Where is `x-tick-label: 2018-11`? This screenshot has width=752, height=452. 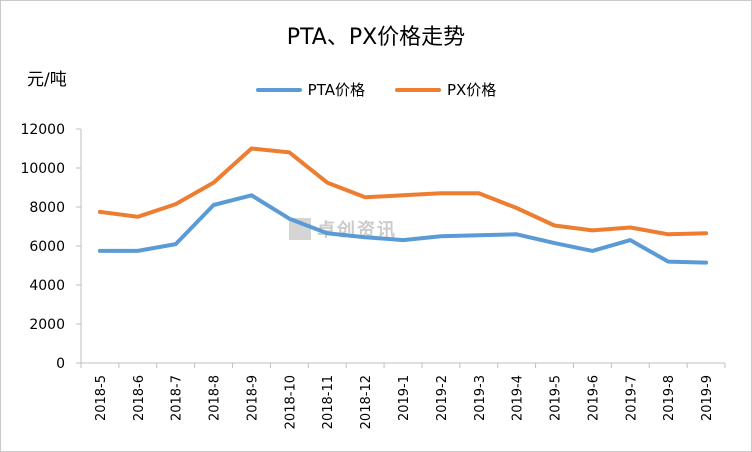
x-tick-label: 2018-11 is located at coordinates (328, 402).